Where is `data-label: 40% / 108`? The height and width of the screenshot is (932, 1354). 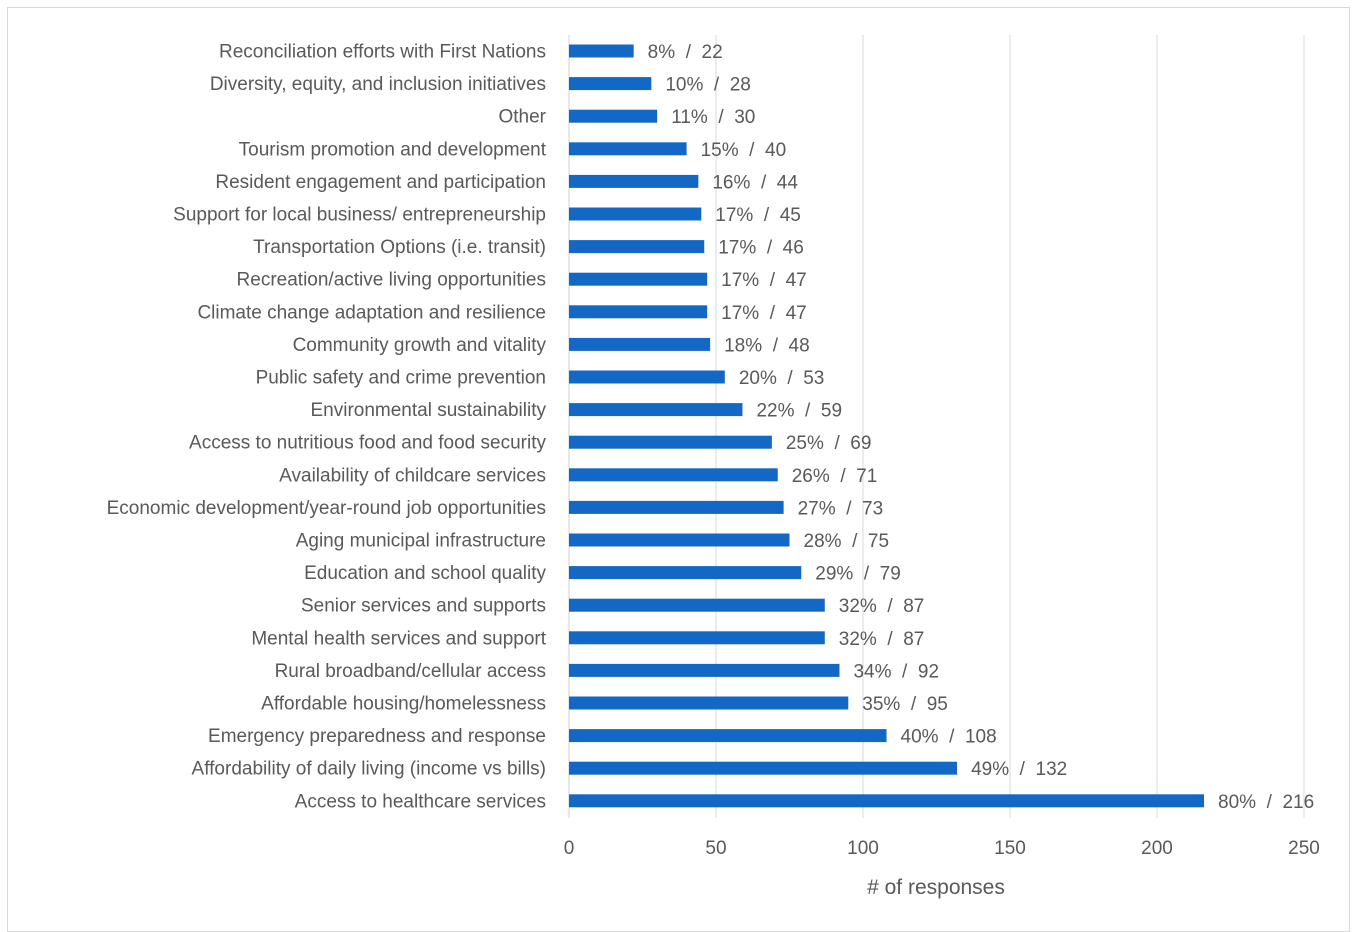
data-label: 40% / 108 is located at coordinates (949, 737).